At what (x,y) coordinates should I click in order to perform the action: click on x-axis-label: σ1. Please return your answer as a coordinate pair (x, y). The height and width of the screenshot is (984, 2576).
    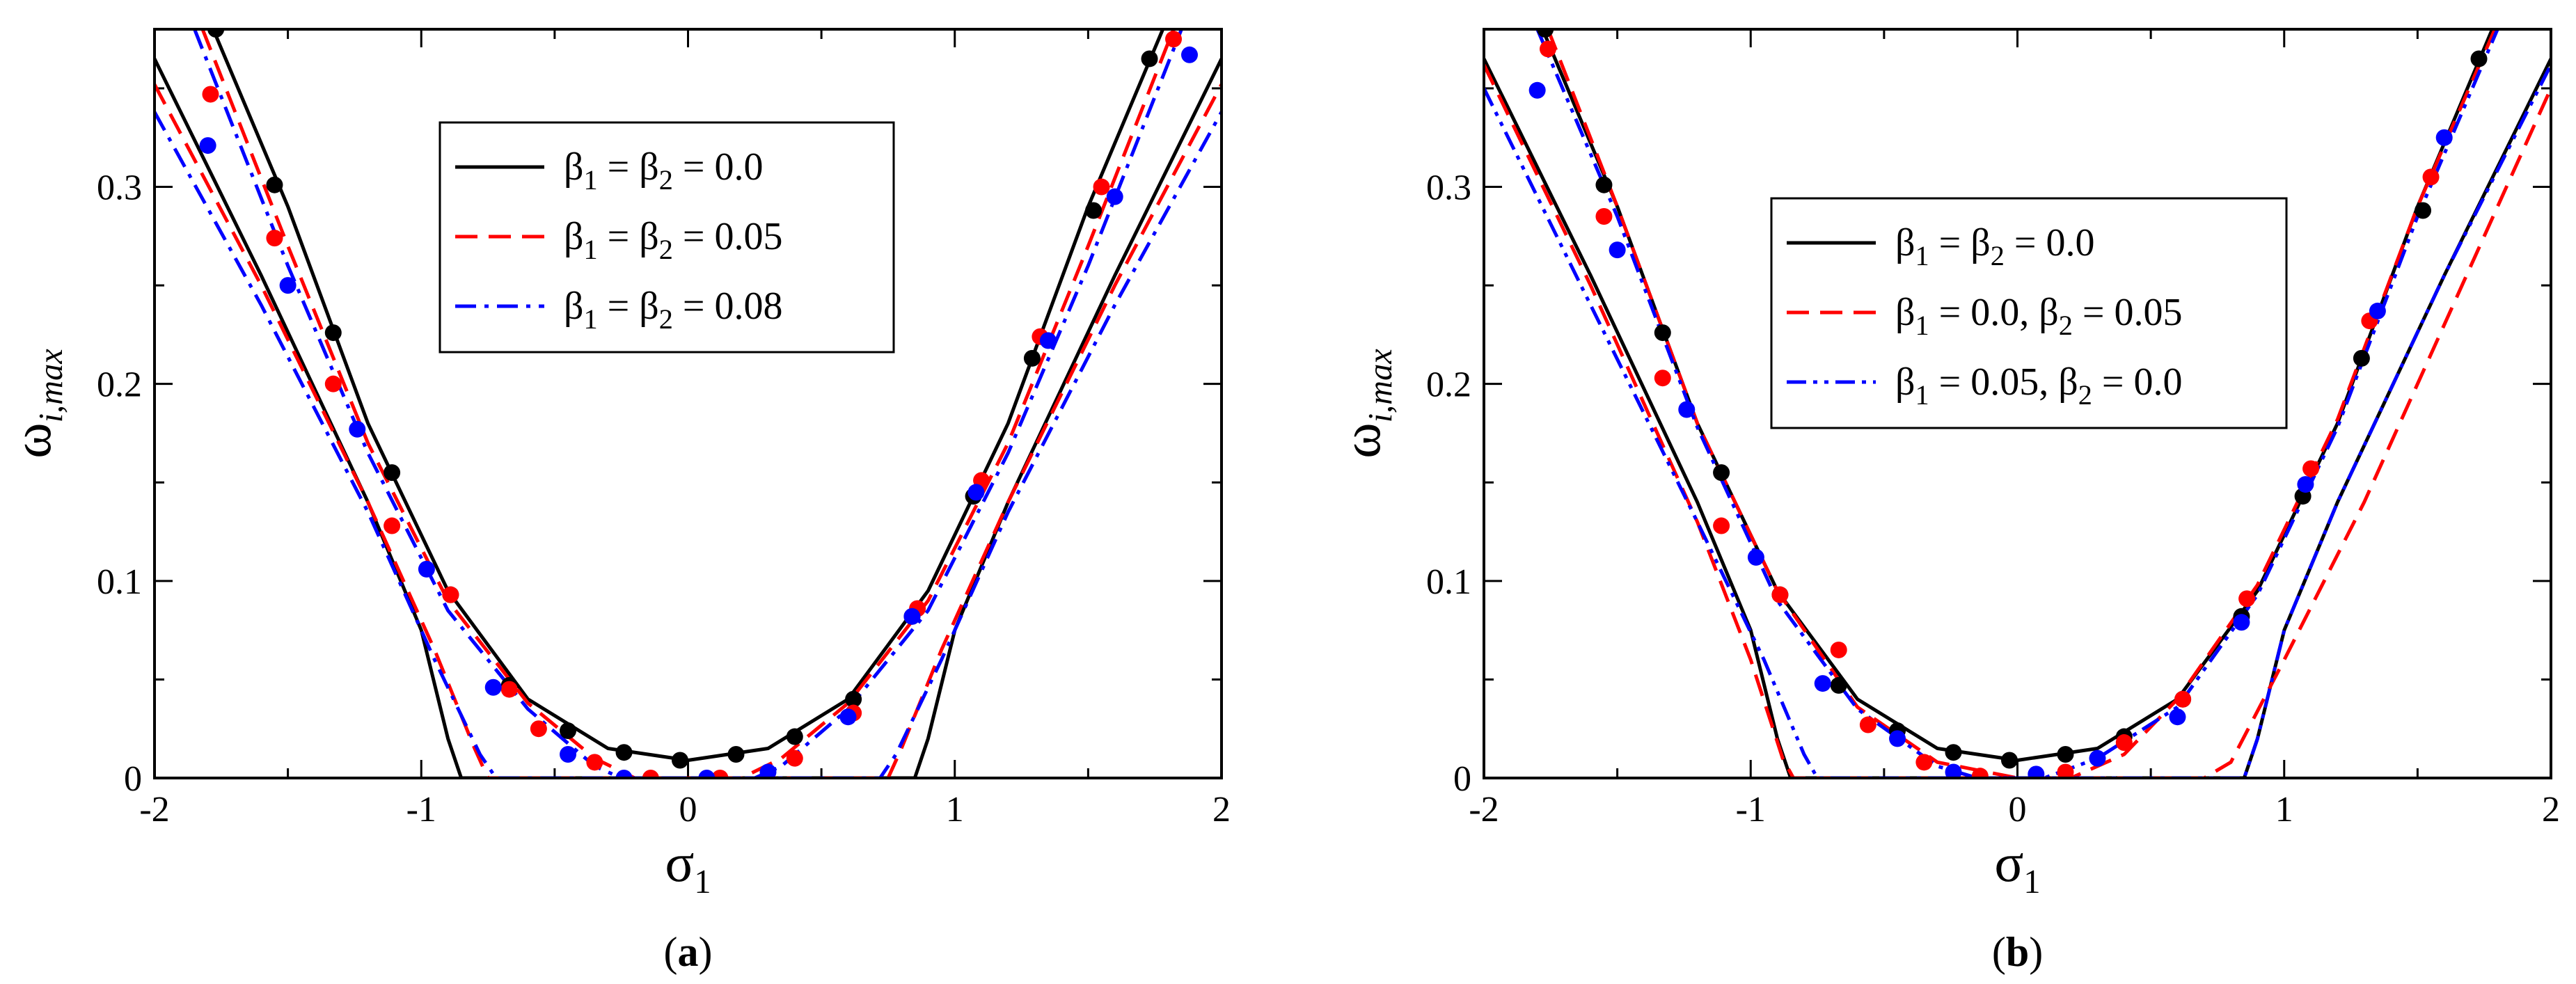
    Looking at the image, I should click on (2017, 866).